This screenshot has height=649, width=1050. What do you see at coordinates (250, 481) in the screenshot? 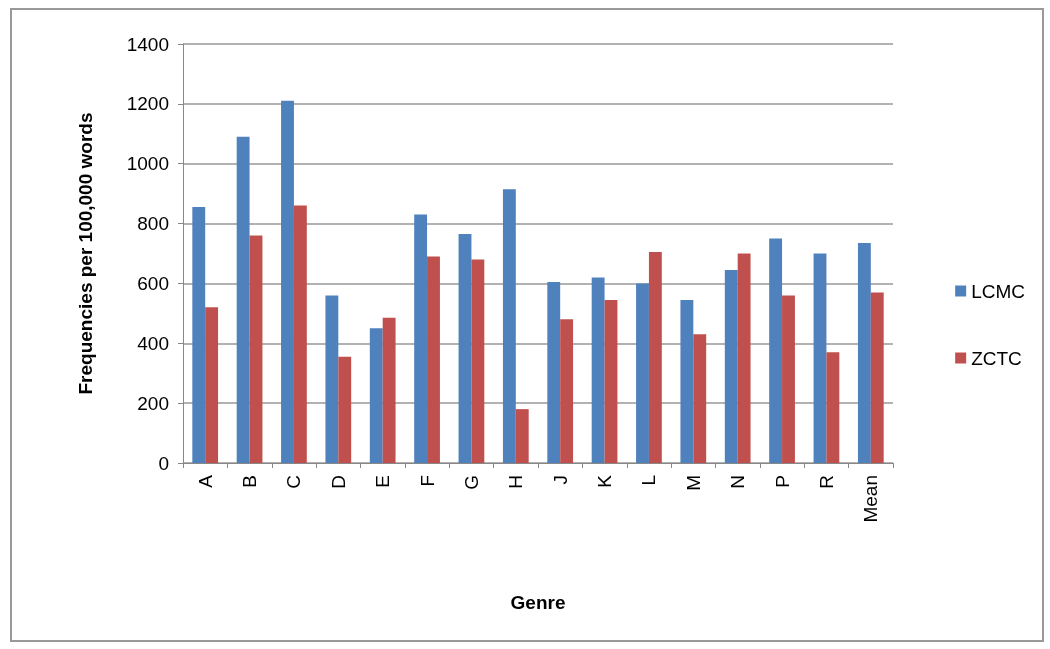
I see `x-tick-label: B` at bounding box center [250, 481].